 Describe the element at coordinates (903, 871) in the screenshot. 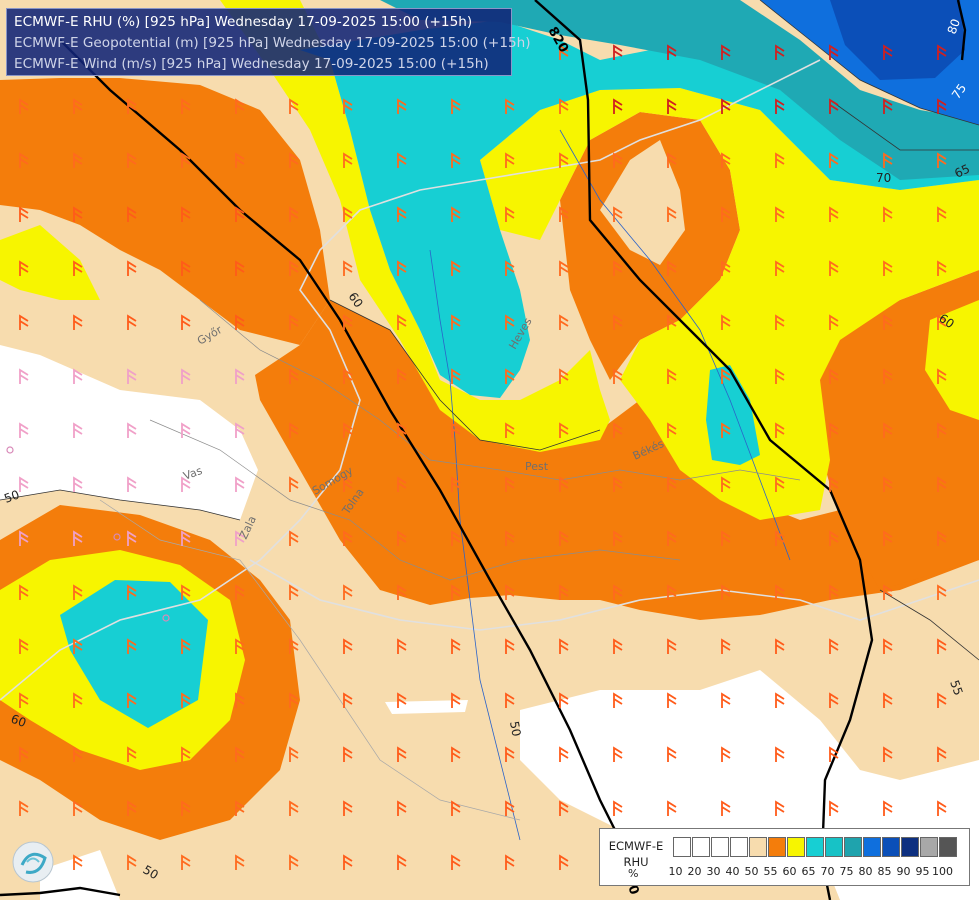

I see `legend-tick-label: 90` at that location.